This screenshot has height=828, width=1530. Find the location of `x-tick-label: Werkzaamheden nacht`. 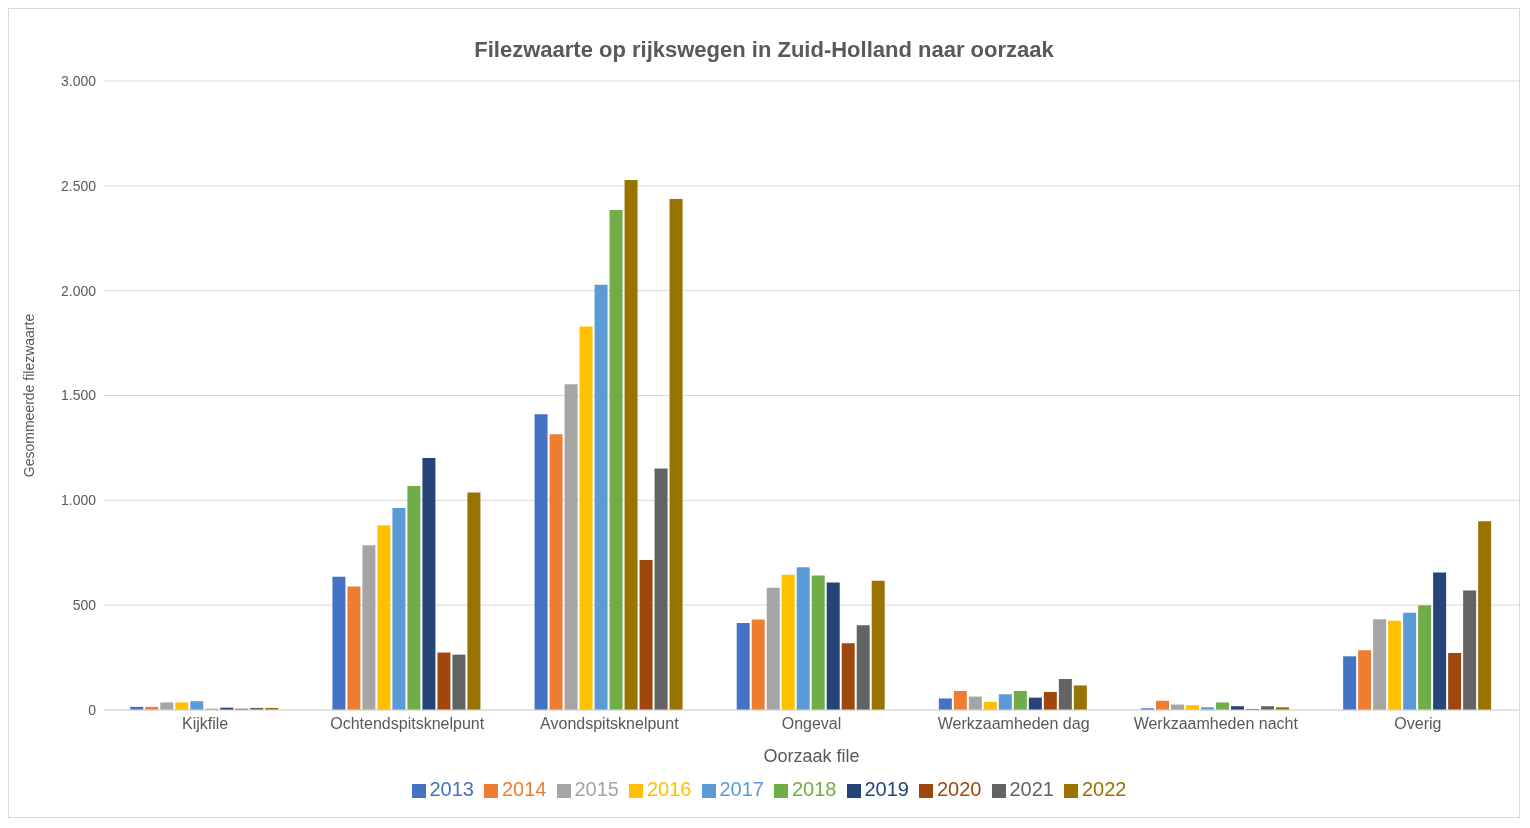

x-tick-label: Werkzaamheden nacht is located at coordinates (1216, 724).